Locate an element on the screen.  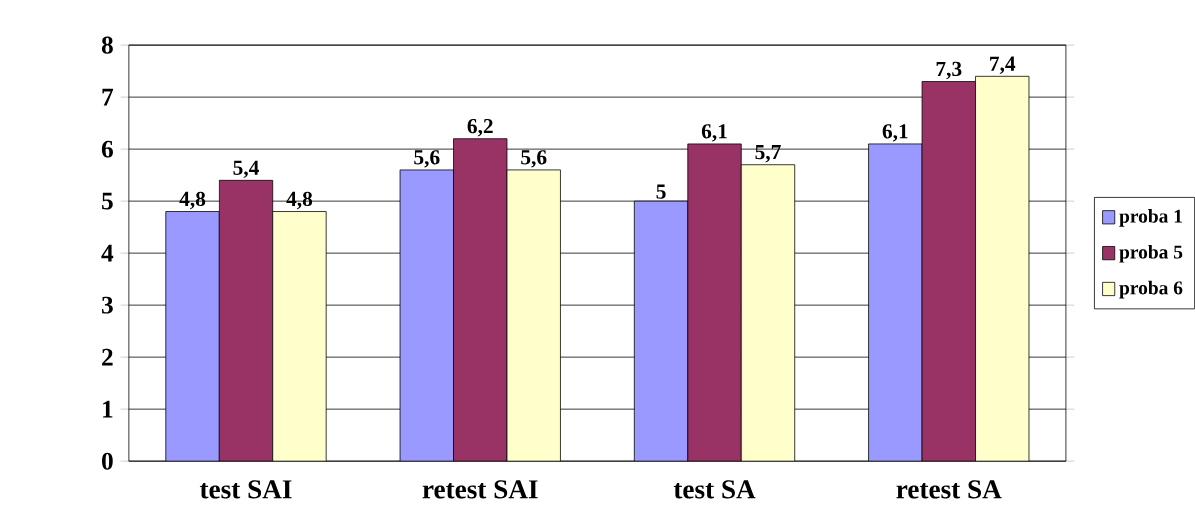
data-label: 5,7 is located at coordinates (768, 154).